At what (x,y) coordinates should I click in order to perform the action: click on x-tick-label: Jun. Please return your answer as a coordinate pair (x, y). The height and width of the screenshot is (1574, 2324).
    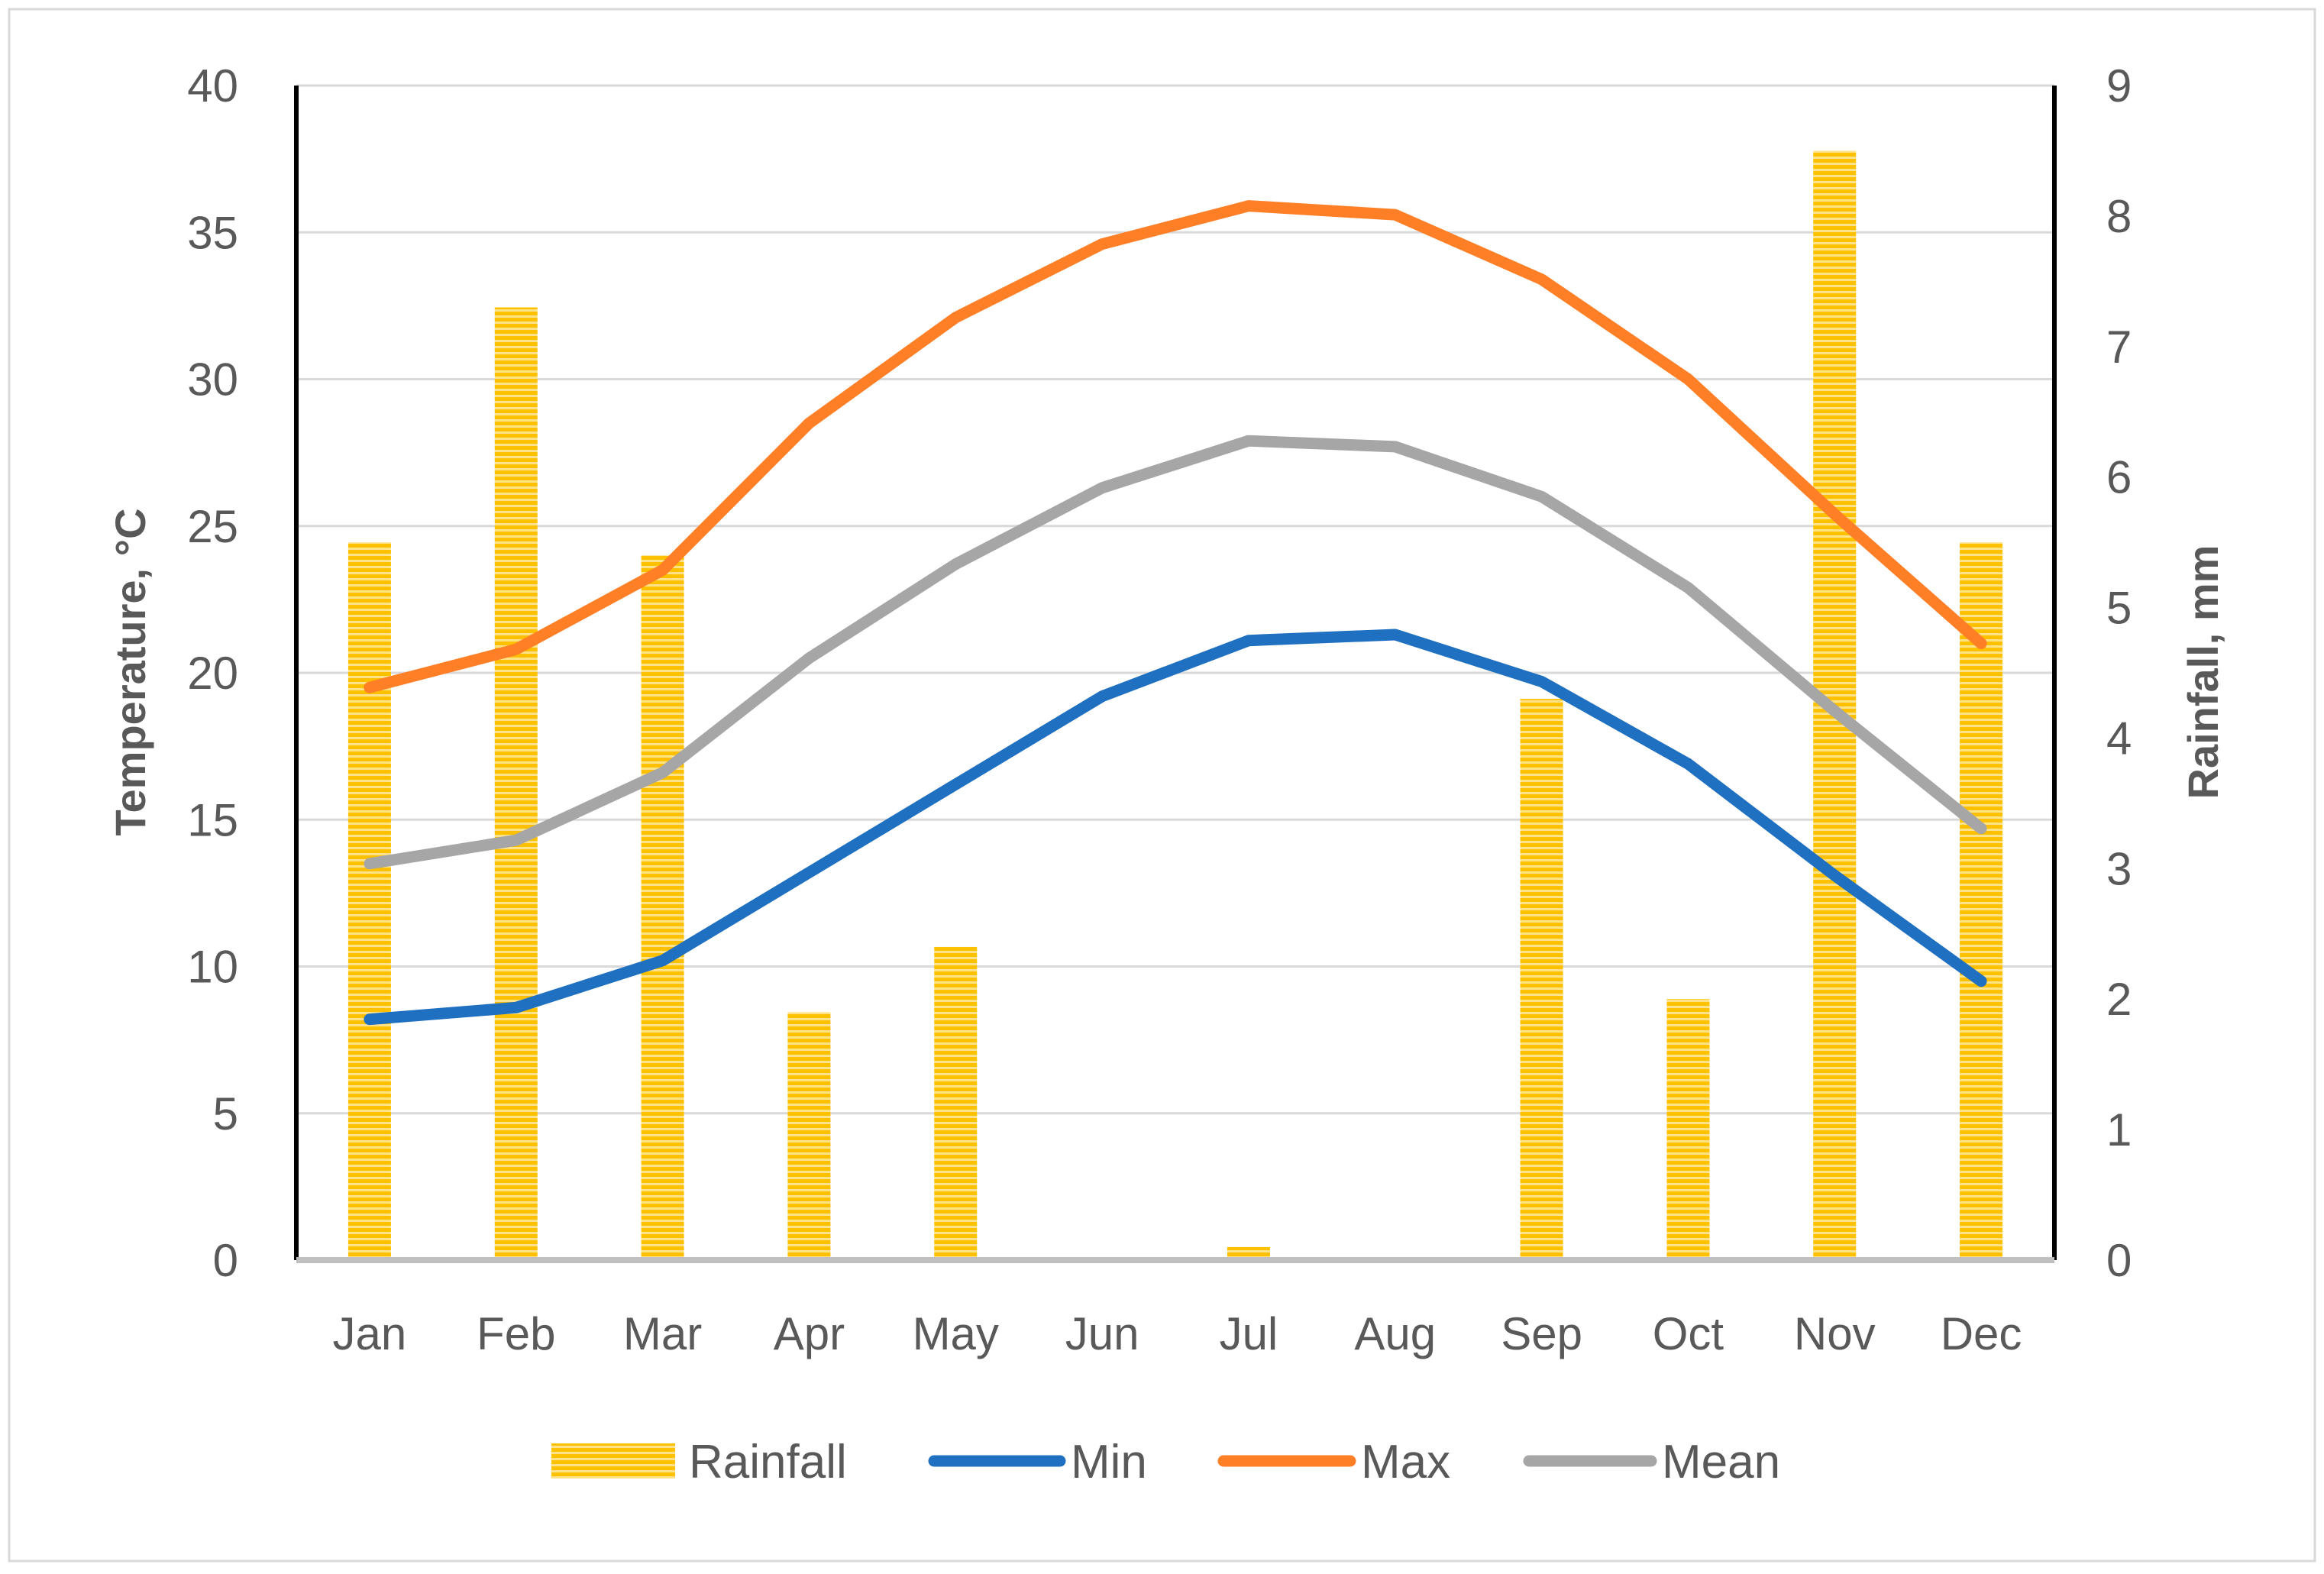
    Looking at the image, I should click on (1102, 1333).